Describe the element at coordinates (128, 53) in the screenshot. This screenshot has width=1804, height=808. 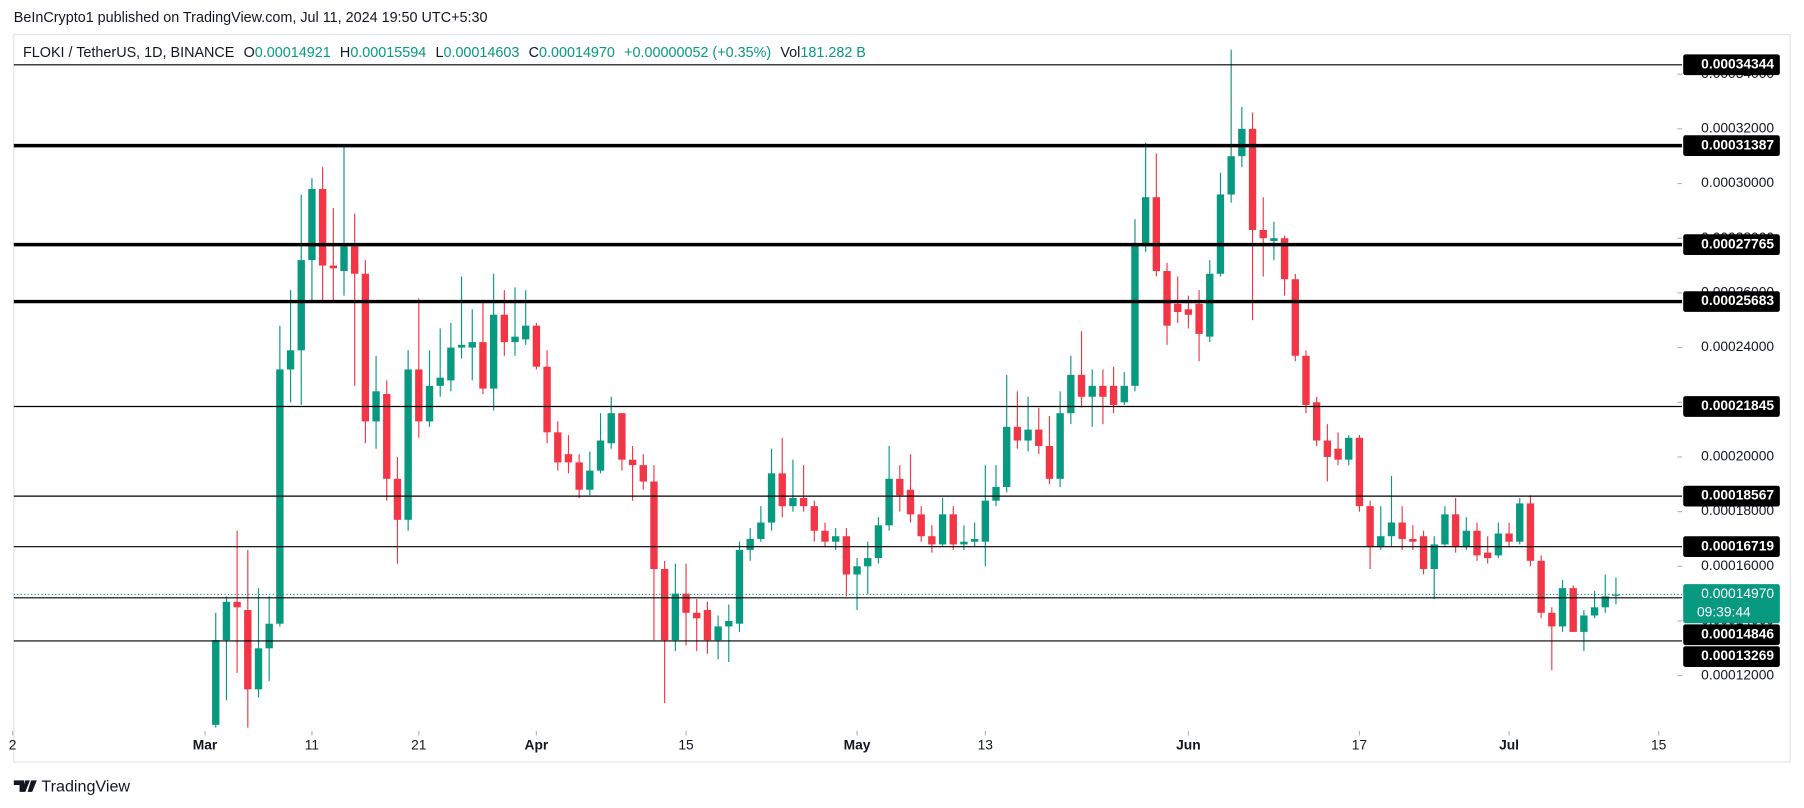
I see `legend-symbol: FLOKI / TetherUS, 1D, BINANCE` at that location.